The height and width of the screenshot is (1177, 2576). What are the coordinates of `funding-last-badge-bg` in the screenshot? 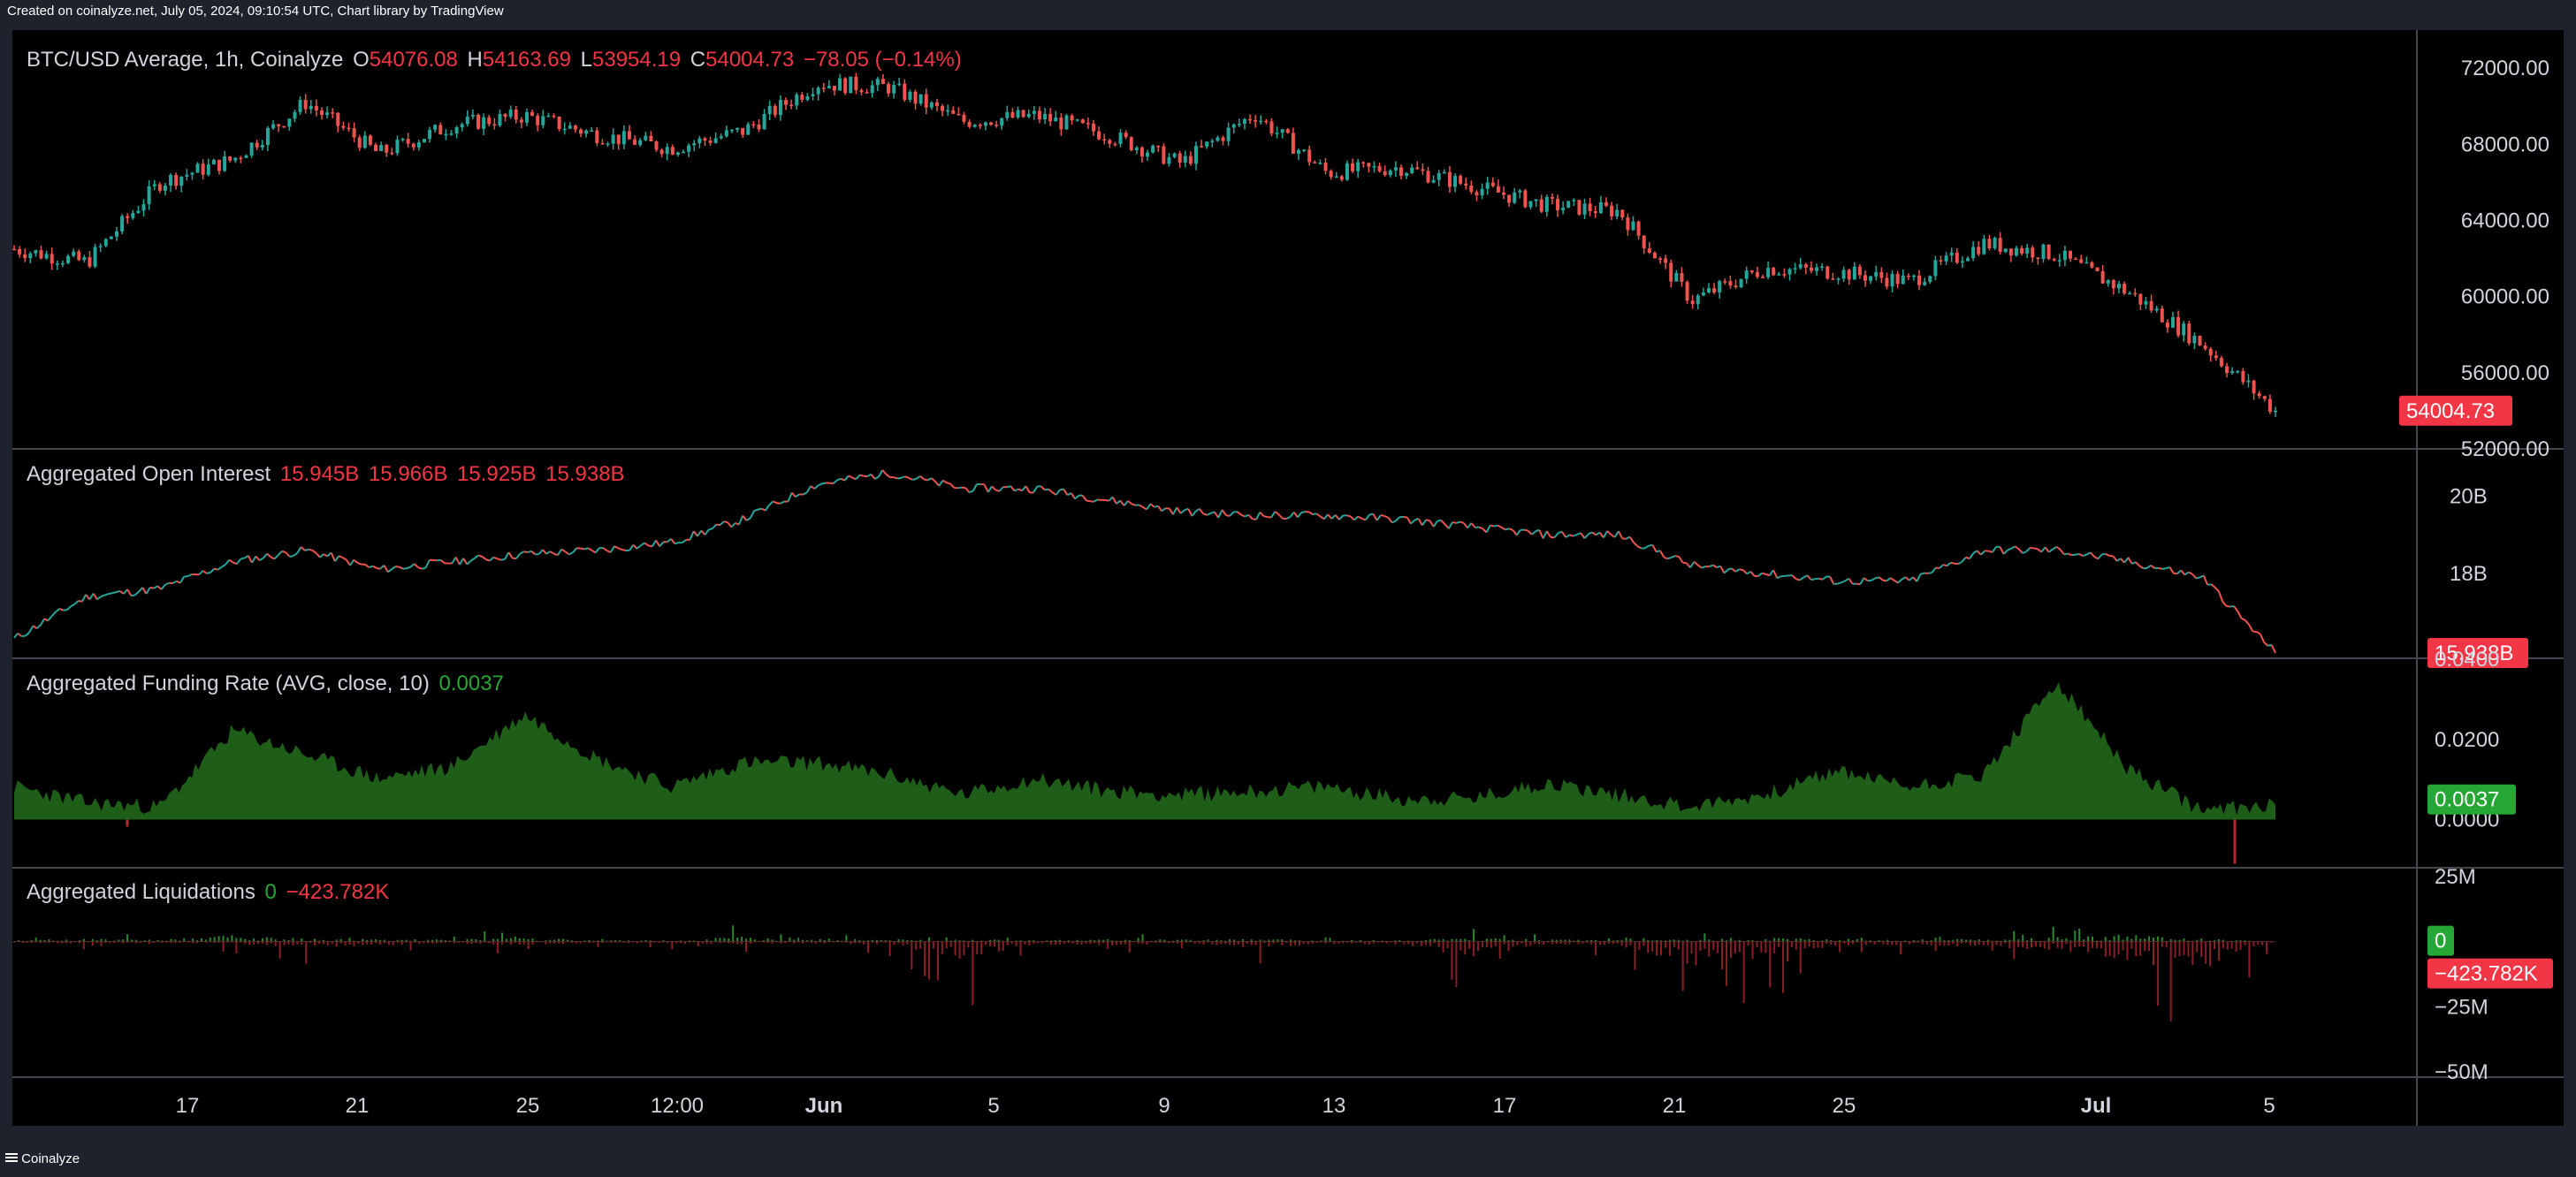 It's located at (2471, 800).